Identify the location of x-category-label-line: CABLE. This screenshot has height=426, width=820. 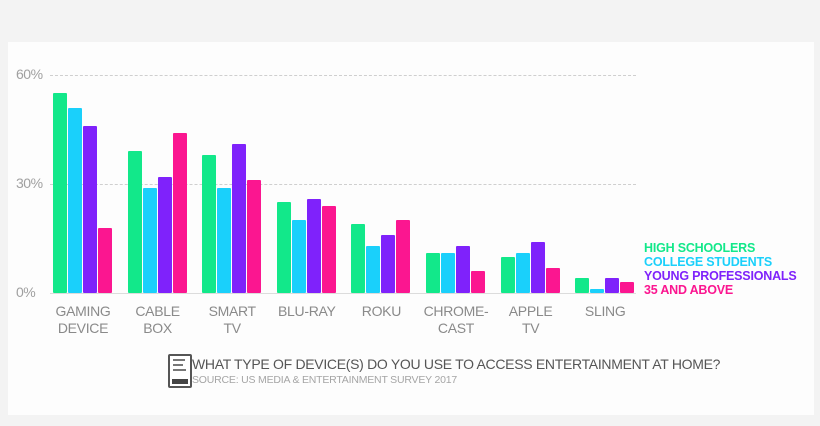
(157, 311).